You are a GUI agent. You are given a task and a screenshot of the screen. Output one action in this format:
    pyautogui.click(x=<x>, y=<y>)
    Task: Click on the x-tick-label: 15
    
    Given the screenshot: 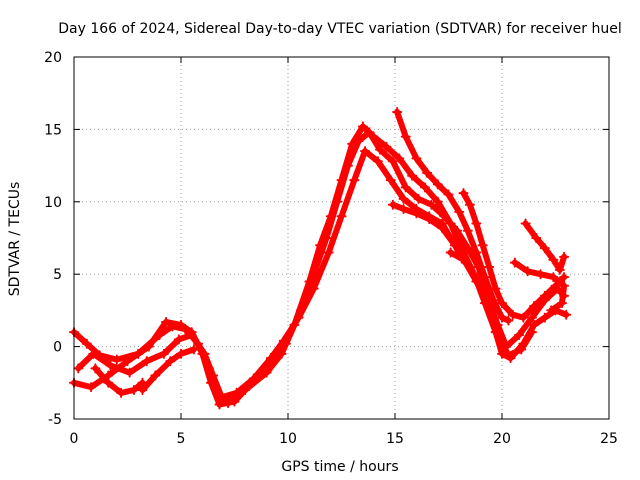 What is the action you would take?
    pyautogui.click(x=395, y=439)
    